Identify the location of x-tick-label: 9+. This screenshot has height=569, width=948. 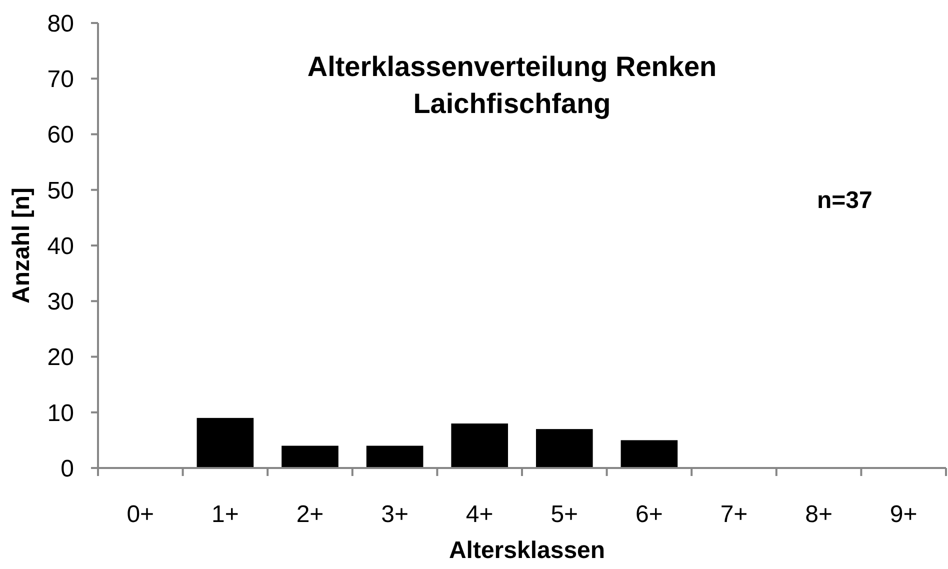
(904, 514).